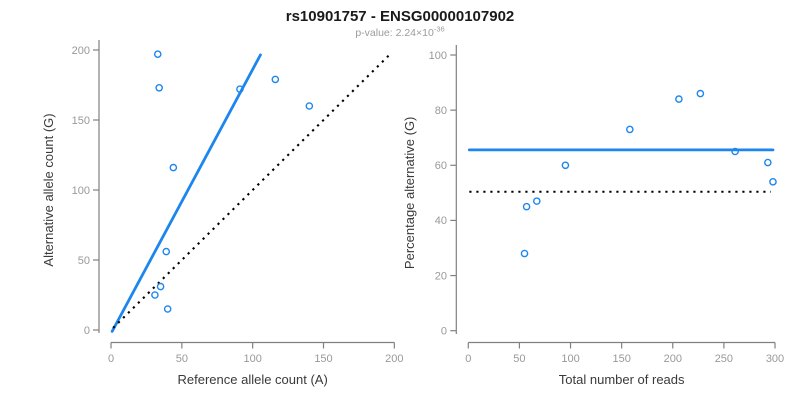 The height and width of the screenshot is (400, 800). What do you see at coordinates (81, 51) in the screenshot?
I see `y-tick-label: 200` at bounding box center [81, 51].